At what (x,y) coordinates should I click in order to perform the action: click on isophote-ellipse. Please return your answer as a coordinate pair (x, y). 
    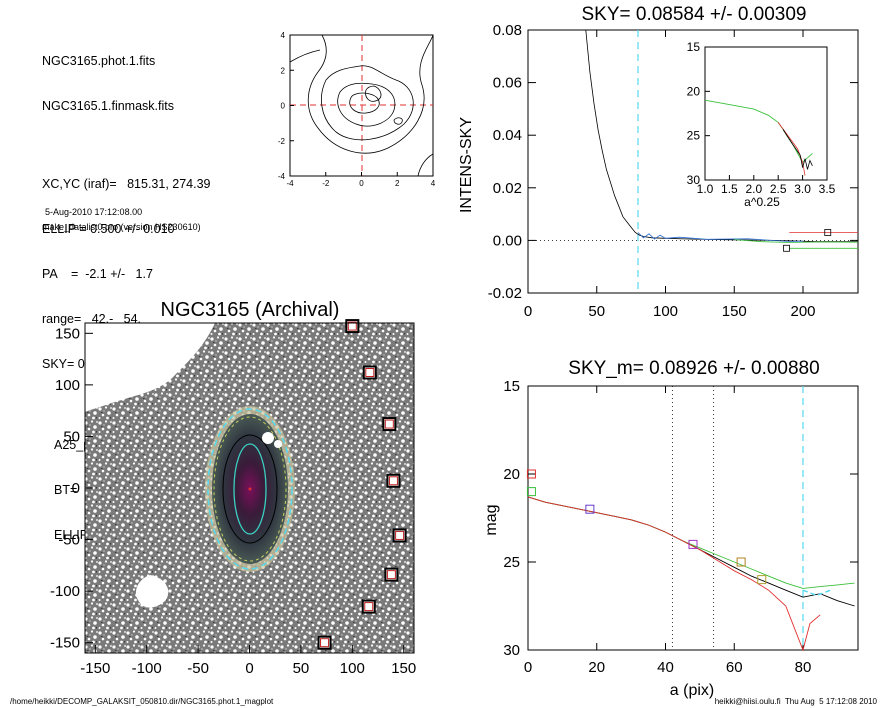
    Looking at the image, I should click on (250, 489).